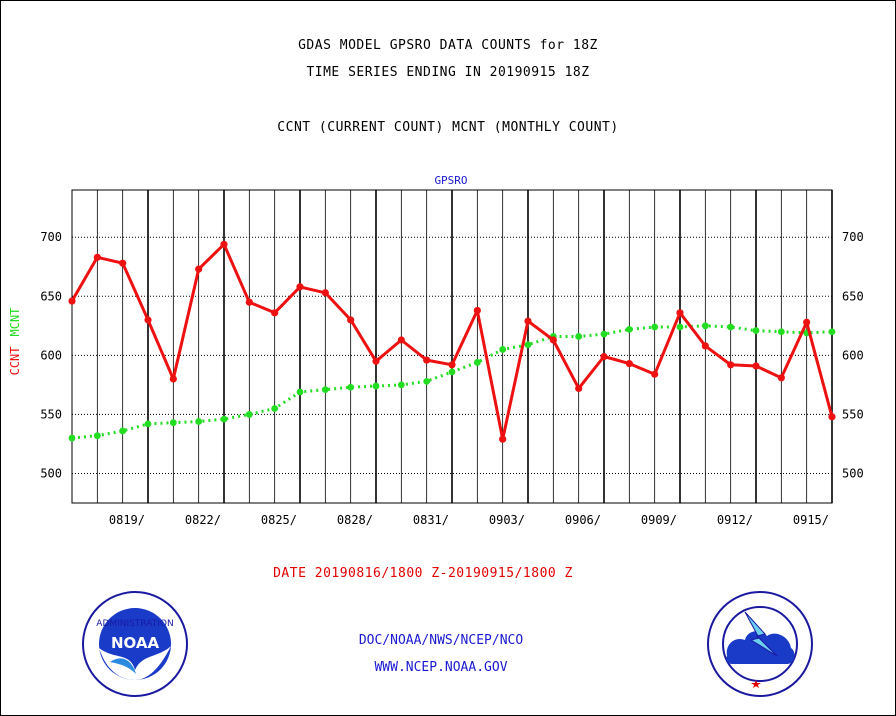 The width and height of the screenshot is (896, 716). I want to click on doc-noaa-link: DOC/NOAA/NWS/NCEP/NCO, so click(441, 640).